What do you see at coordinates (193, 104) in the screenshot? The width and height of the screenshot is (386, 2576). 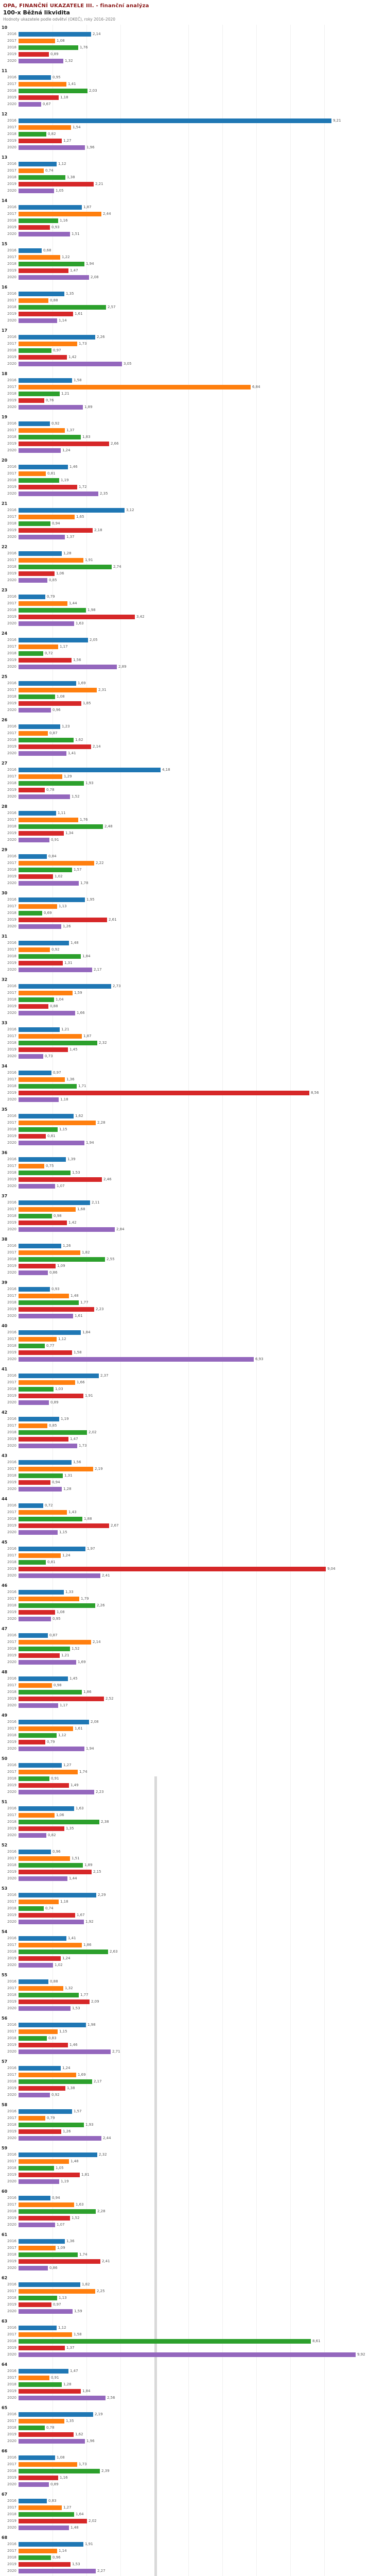 I see `bar-row: 2020 0,67` at bounding box center [193, 104].